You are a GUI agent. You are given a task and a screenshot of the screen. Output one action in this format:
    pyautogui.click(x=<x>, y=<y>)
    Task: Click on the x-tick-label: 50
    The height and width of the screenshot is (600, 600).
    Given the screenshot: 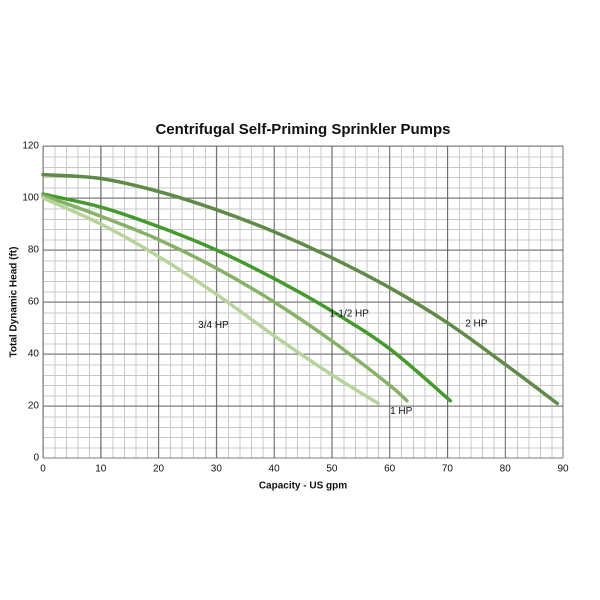 What is the action you would take?
    pyautogui.click(x=332, y=469)
    